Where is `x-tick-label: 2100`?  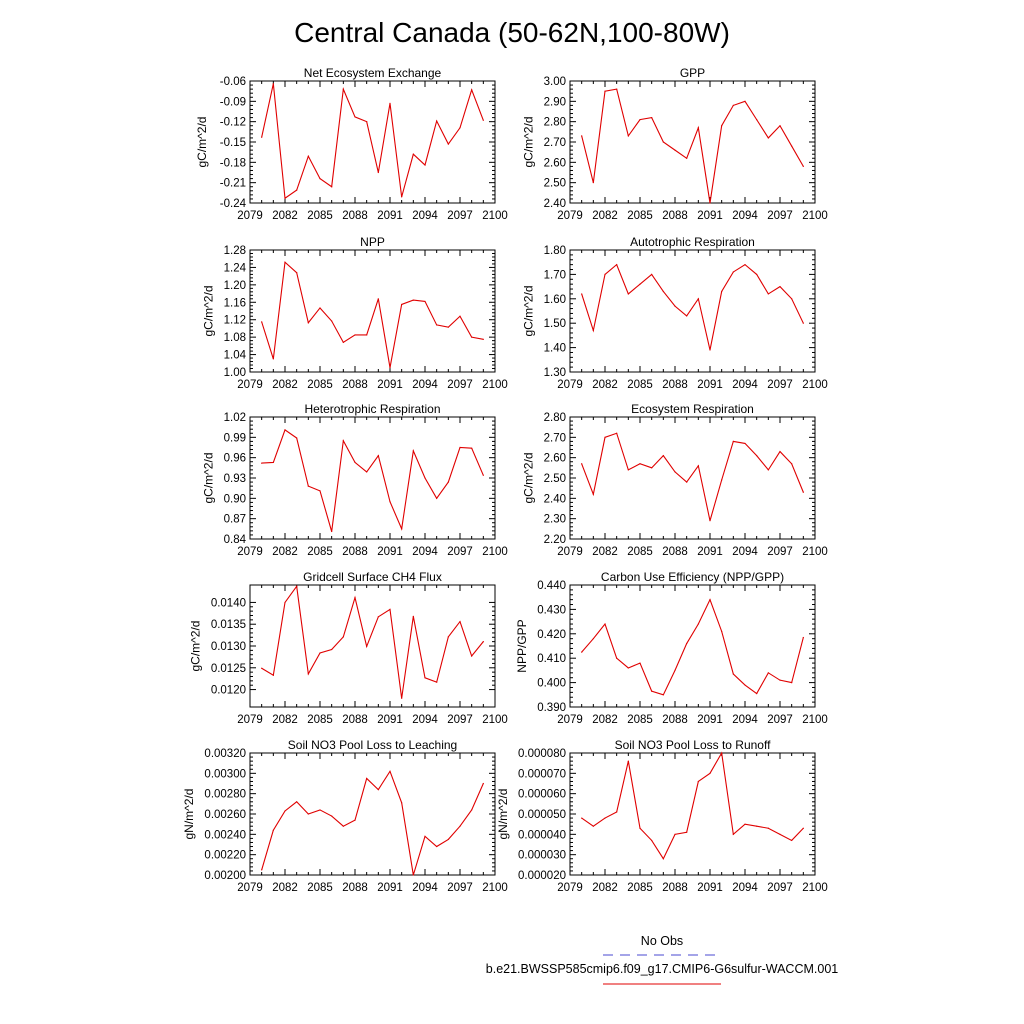 x-tick-label: 2100 is located at coordinates (495, 720).